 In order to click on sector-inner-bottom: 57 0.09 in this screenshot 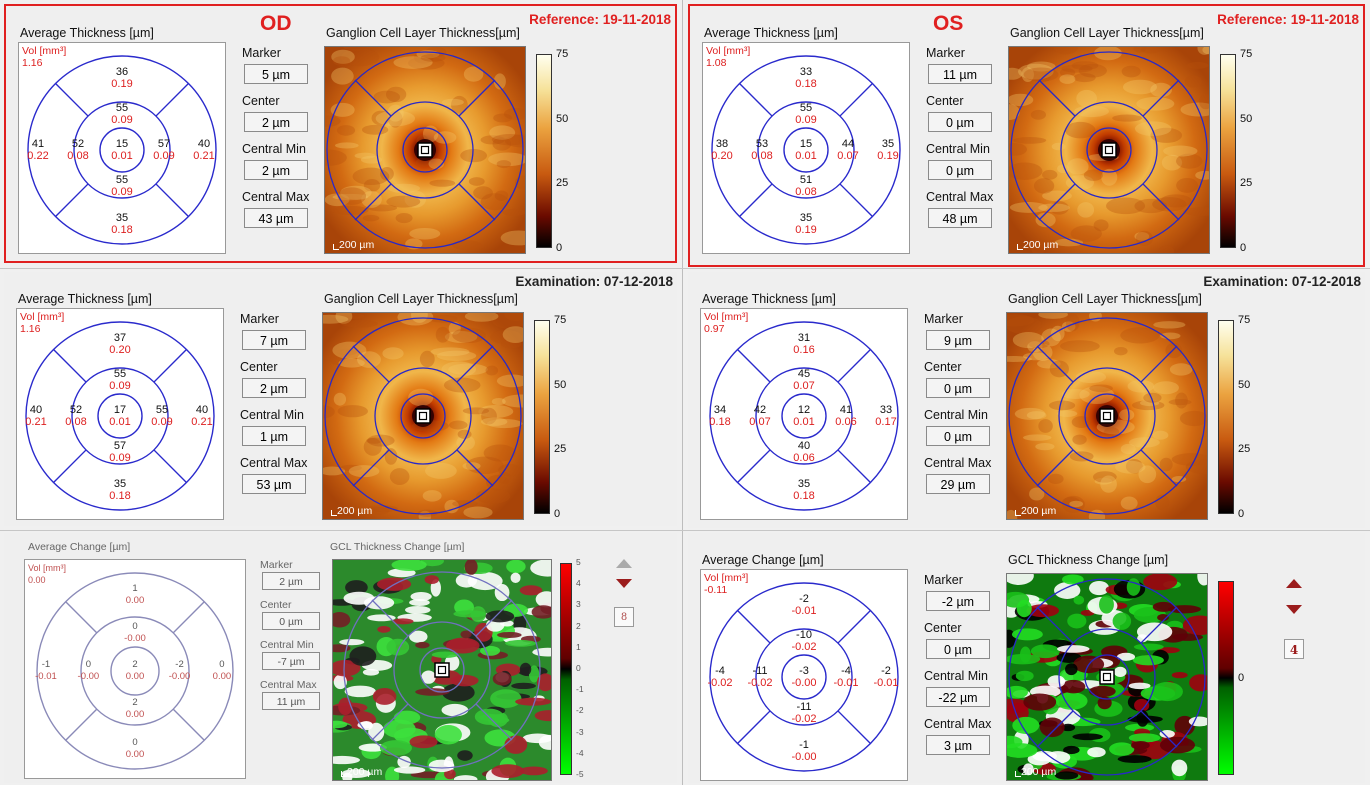, I will do `click(120, 452)`.